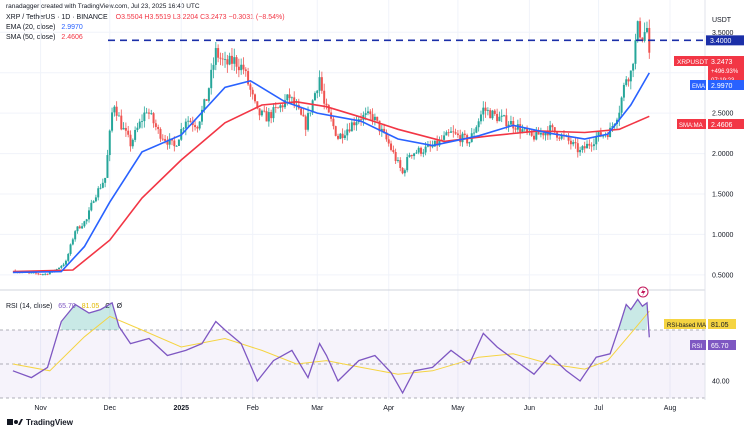  Describe the element at coordinates (31, 37) in the screenshot. I see `sma-legend-label: SMA (50, close)` at that location.